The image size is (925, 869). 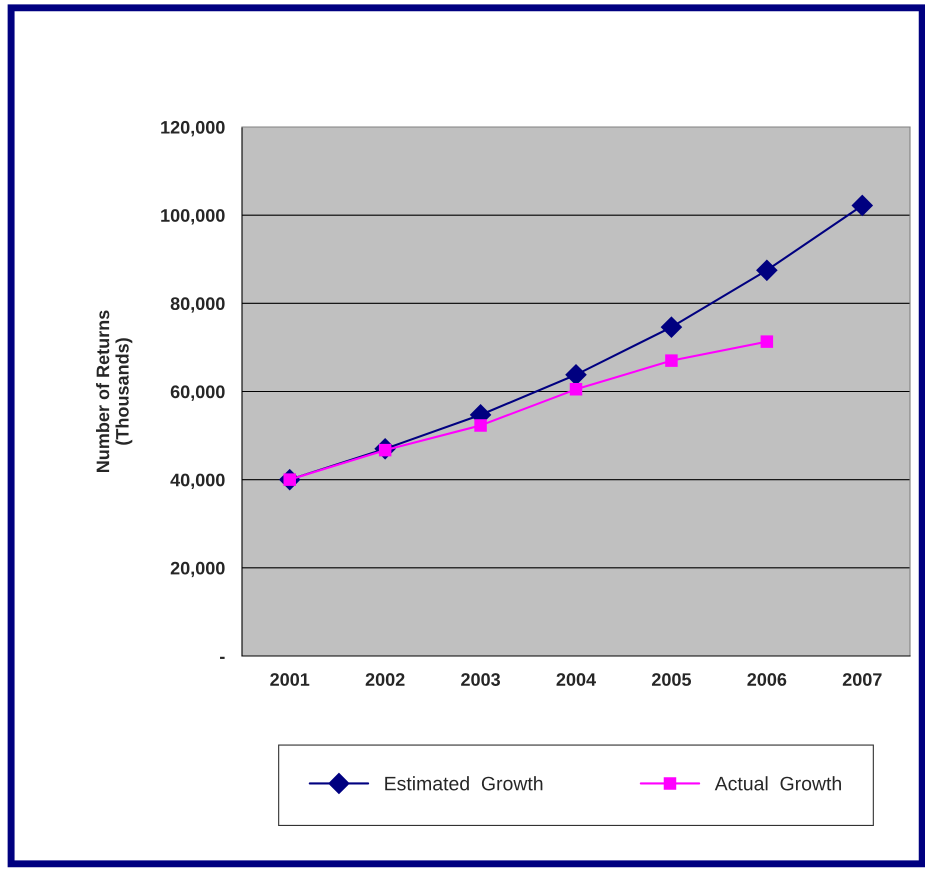 What do you see at coordinates (197, 482) in the screenshot?
I see `y-tick-label: 40,000` at bounding box center [197, 482].